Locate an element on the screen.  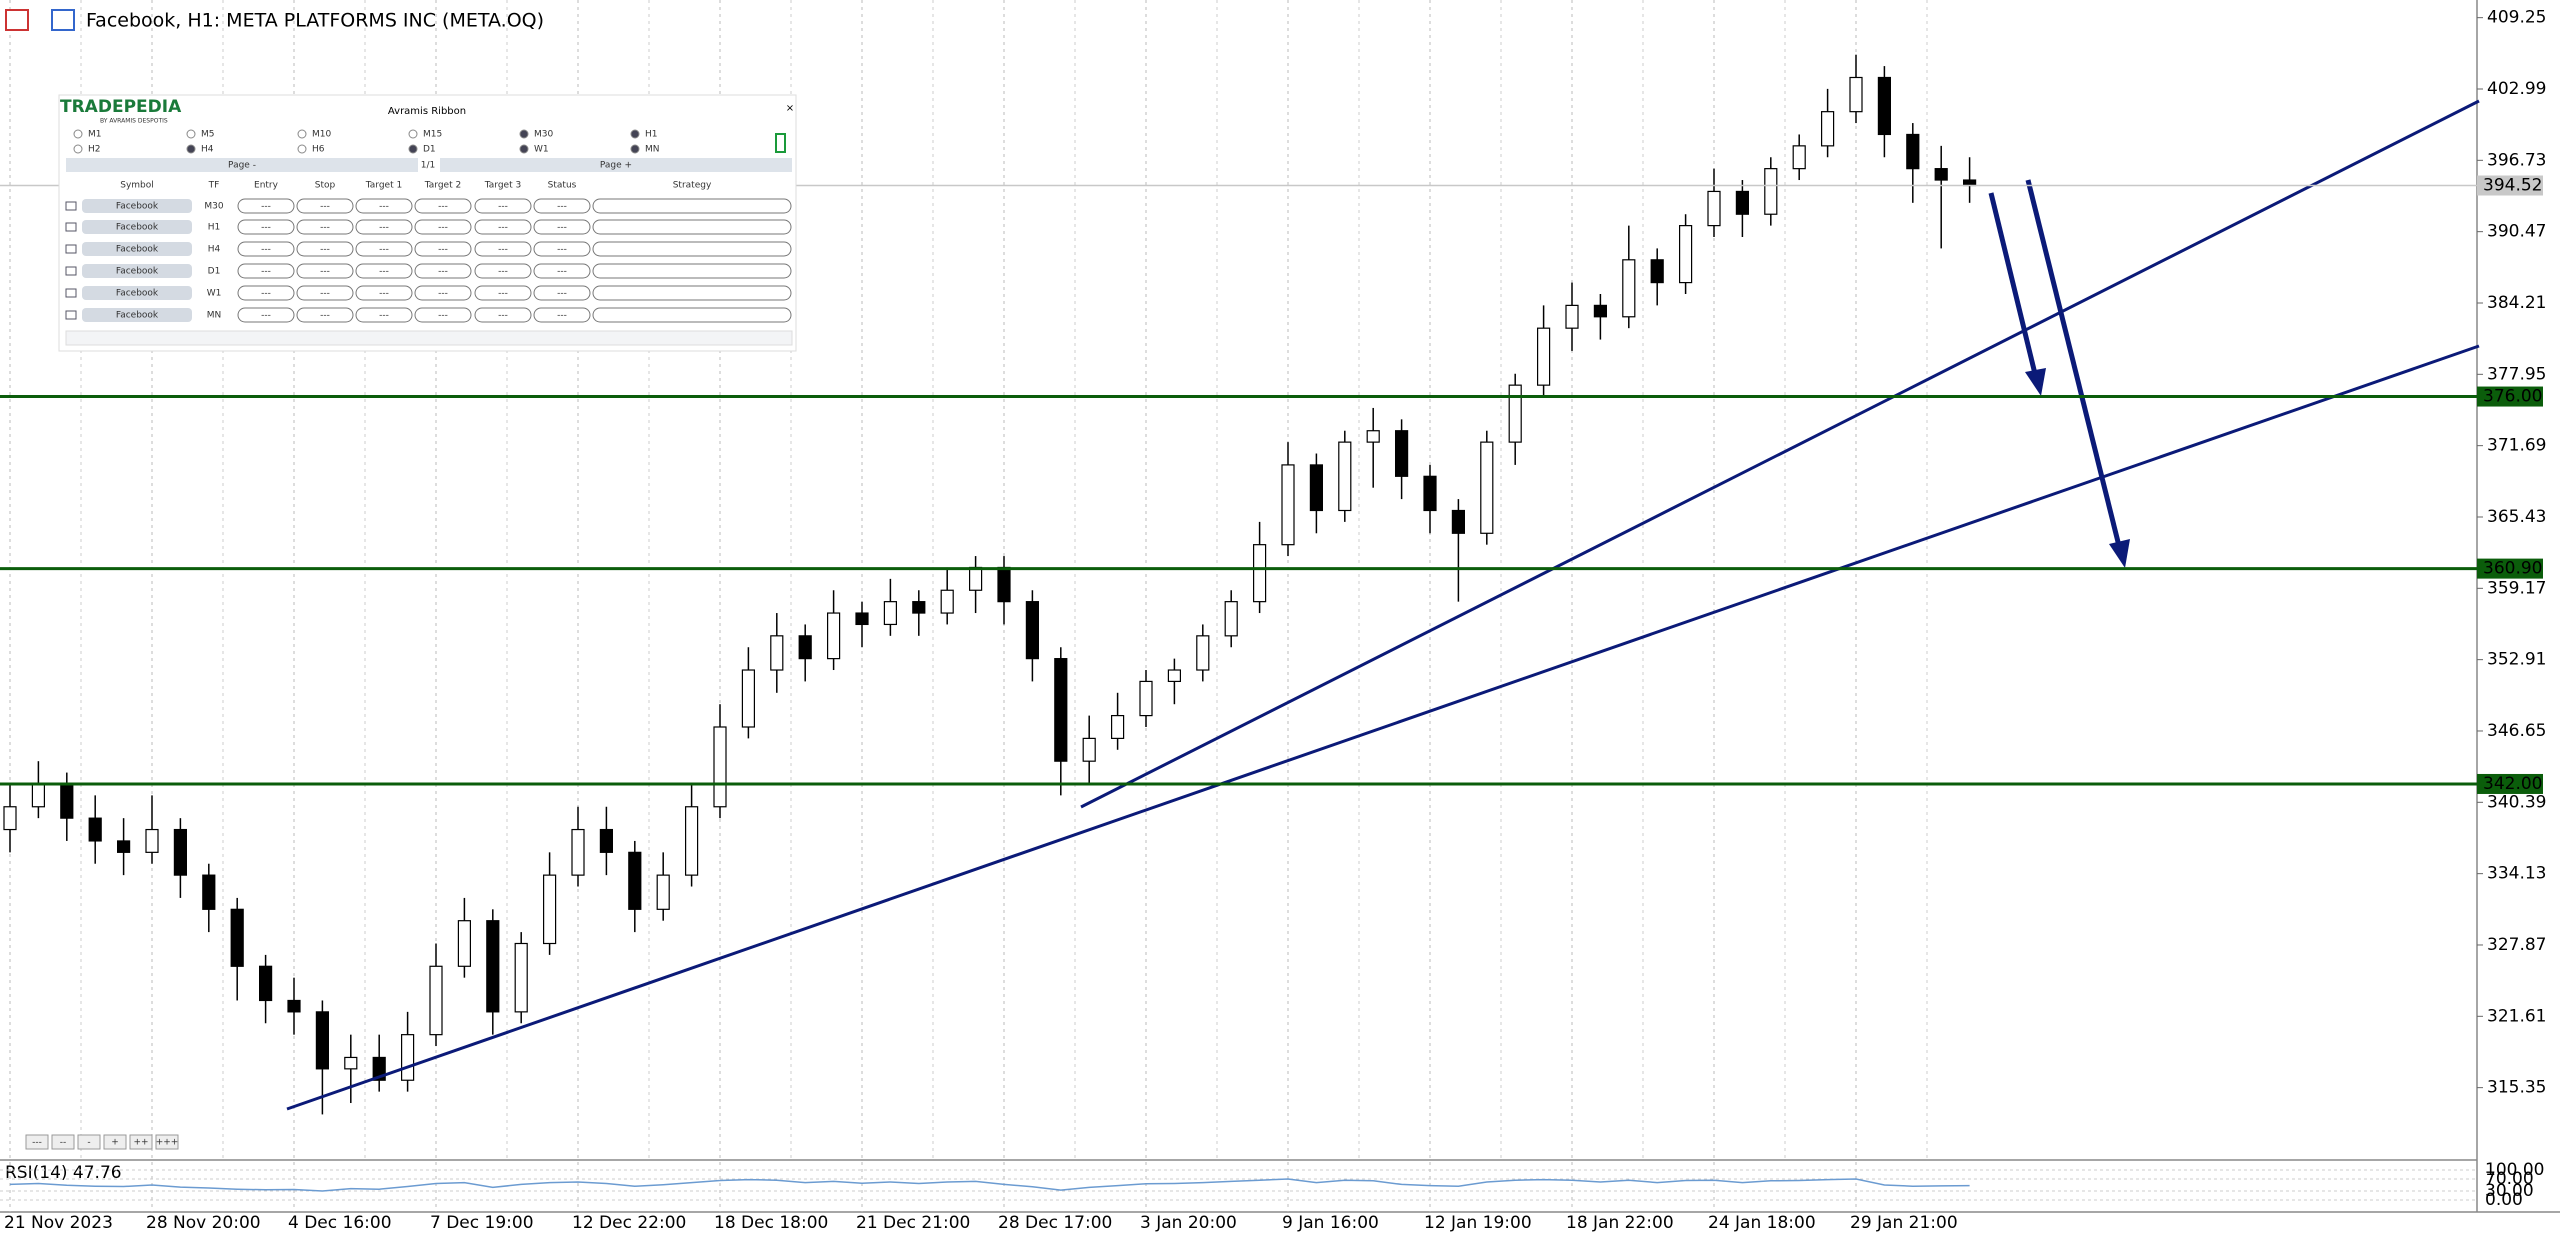
x-tick-label: 28 Nov 20:00 is located at coordinates (203, 1223).